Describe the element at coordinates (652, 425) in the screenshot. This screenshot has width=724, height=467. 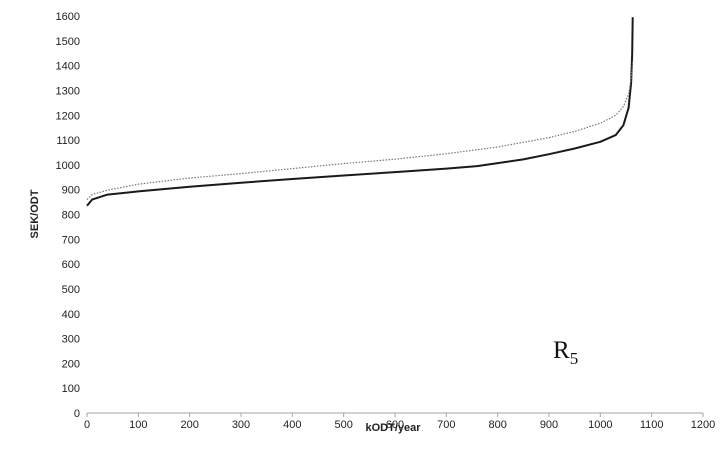
I see `x-tick-label: 1100` at that location.